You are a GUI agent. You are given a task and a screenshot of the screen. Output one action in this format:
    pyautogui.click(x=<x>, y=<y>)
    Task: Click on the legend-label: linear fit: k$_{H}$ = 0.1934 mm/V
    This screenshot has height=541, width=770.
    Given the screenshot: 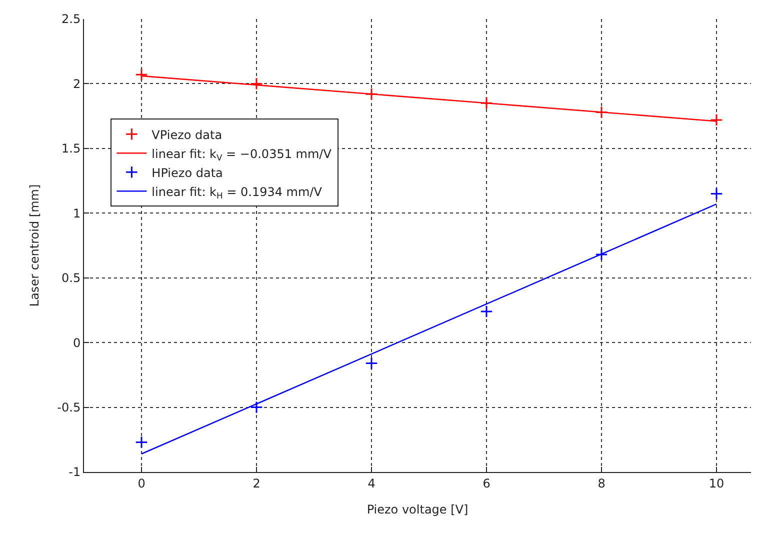 What is the action you would take?
    pyautogui.click(x=237, y=192)
    